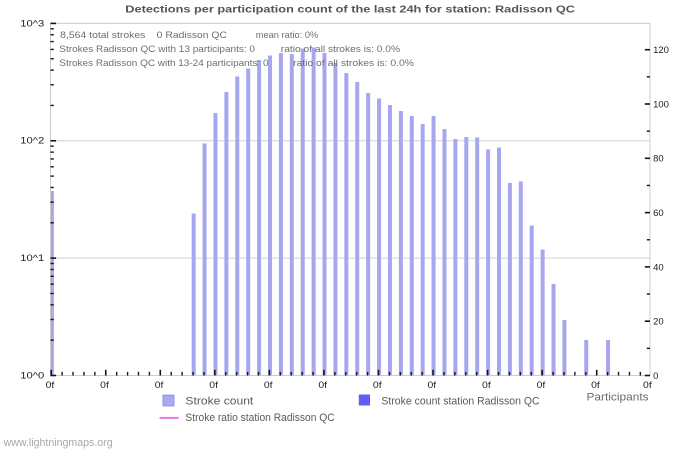 This screenshot has width=700, height=455. Describe the element at coordinates (655, 376) in the screenshot. I see `svg-text: 0` at that location.